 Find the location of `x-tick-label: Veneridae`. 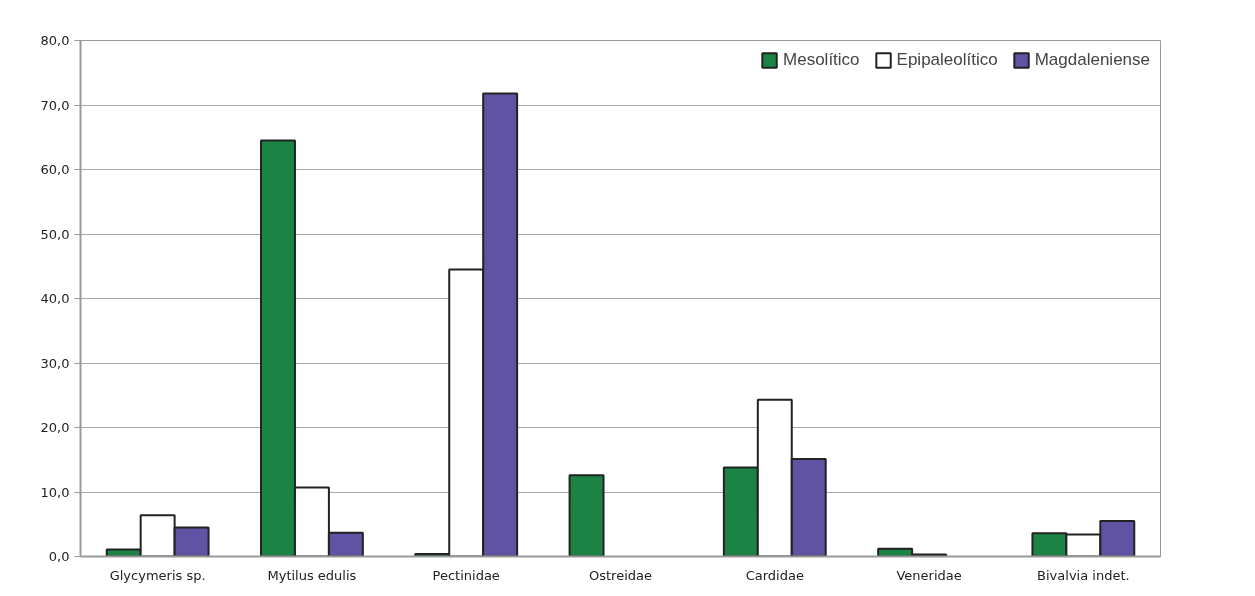

x-tick-label: Veneridae is located at coordinates (929, 575).